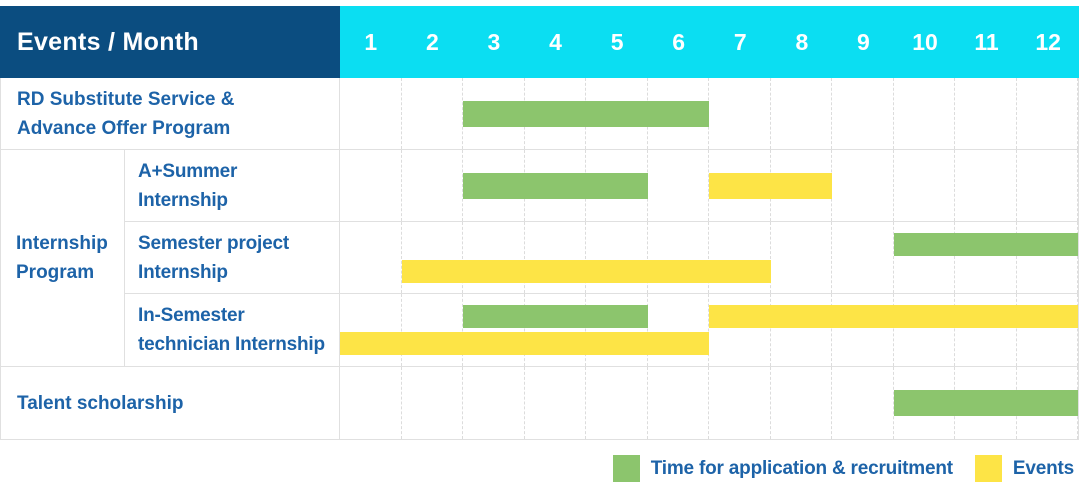 This screenshot has height=494, width=1080. Describe the element at coordinates (232, 330) in the screenshot. I see `subrow-label: In-Semester technician Internship` at that location.